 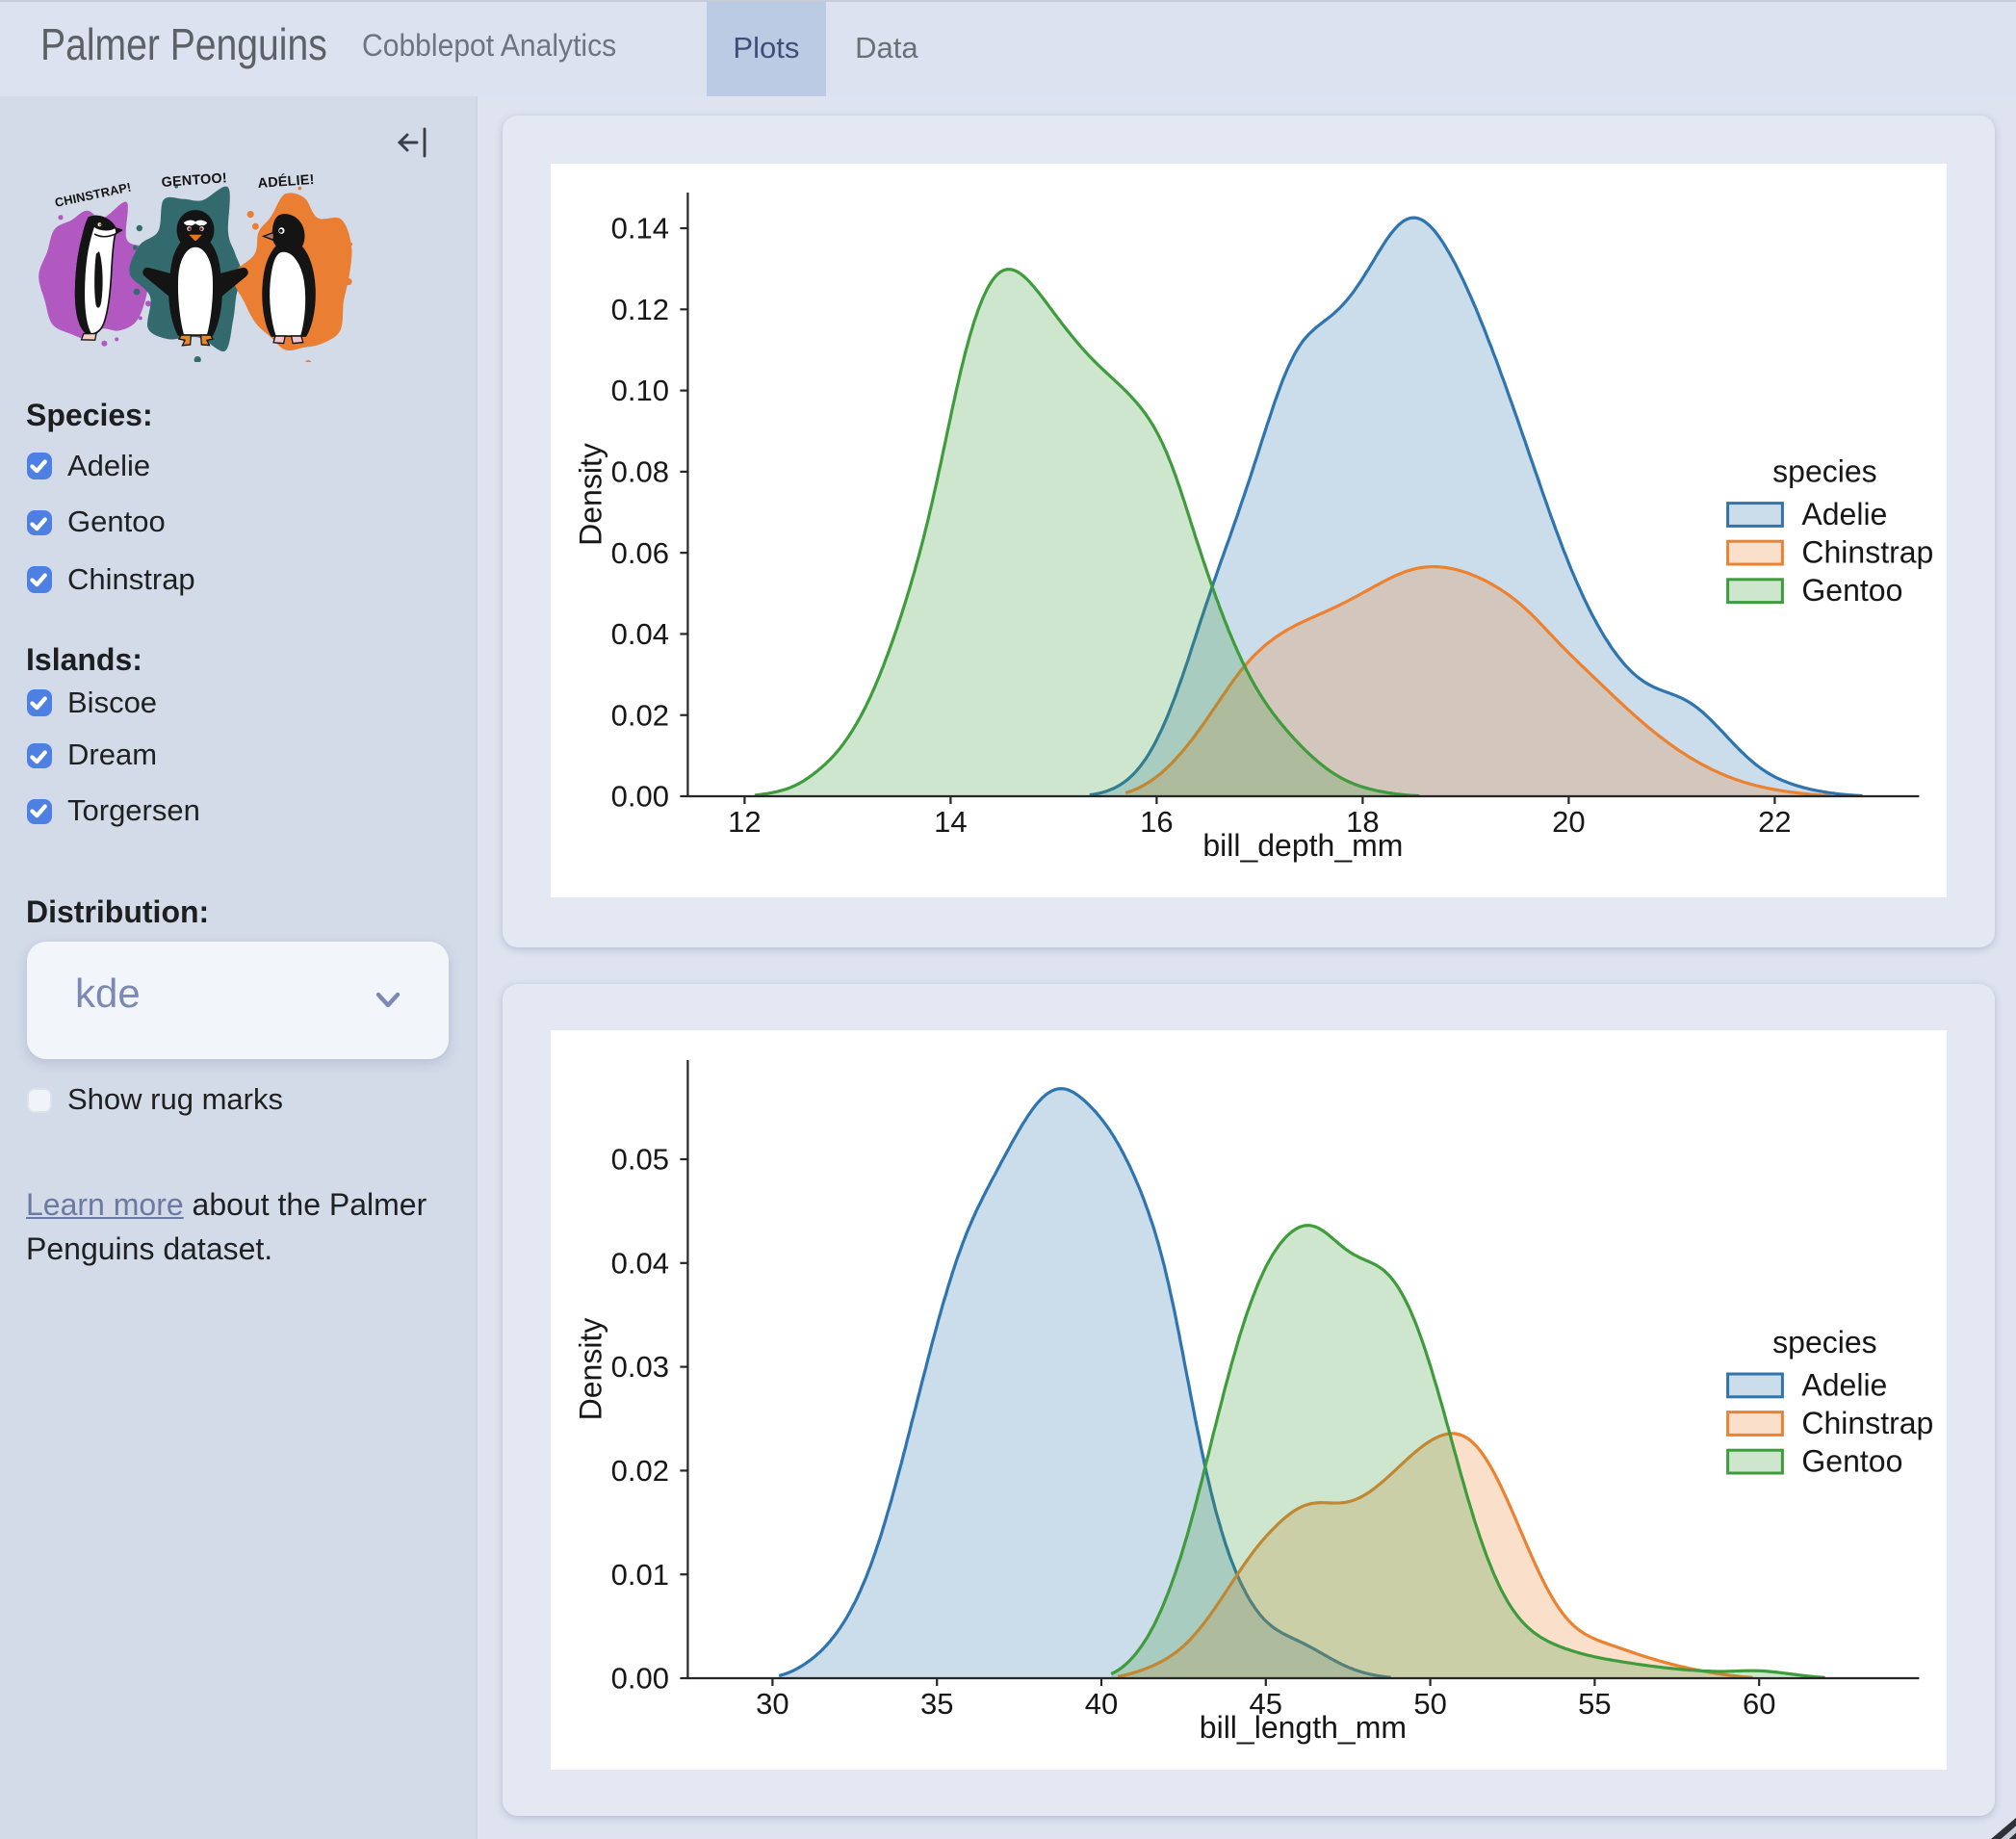 What do you see at coordinates (640, 472) in the screenshot?
I see `svg-text: 0.08` at bounding box center [640, 472].